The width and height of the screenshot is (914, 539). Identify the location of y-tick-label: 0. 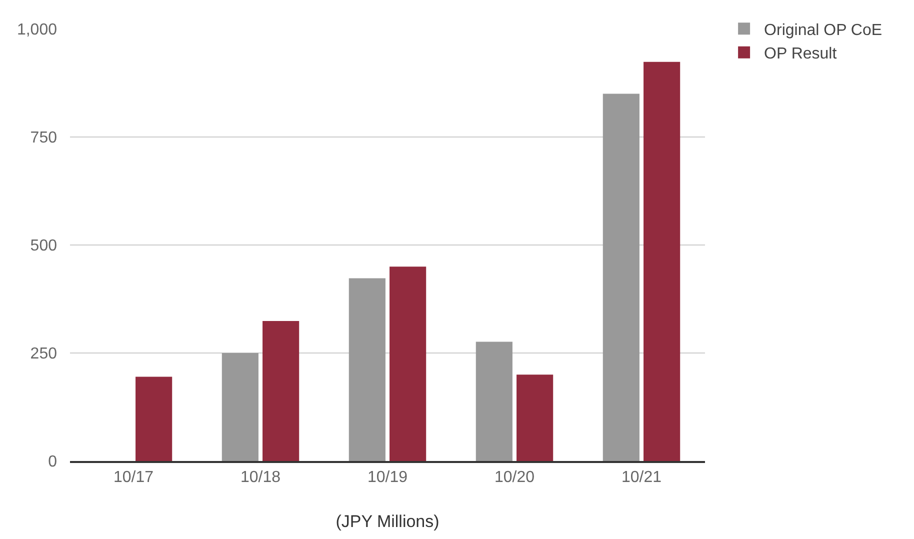
(53, 462).